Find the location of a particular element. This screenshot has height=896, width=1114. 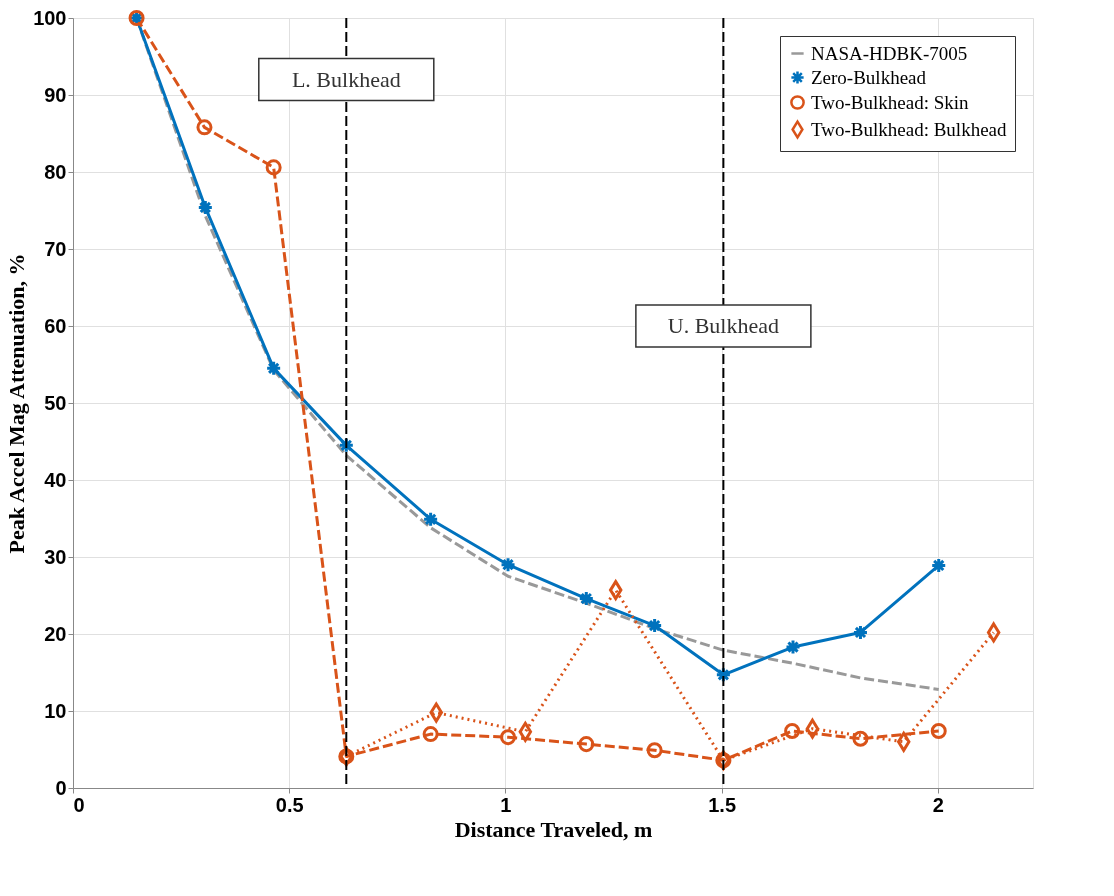

y-axis-title: Peak Accel Mag Attenuation, % is located at coordinates (17, 403).